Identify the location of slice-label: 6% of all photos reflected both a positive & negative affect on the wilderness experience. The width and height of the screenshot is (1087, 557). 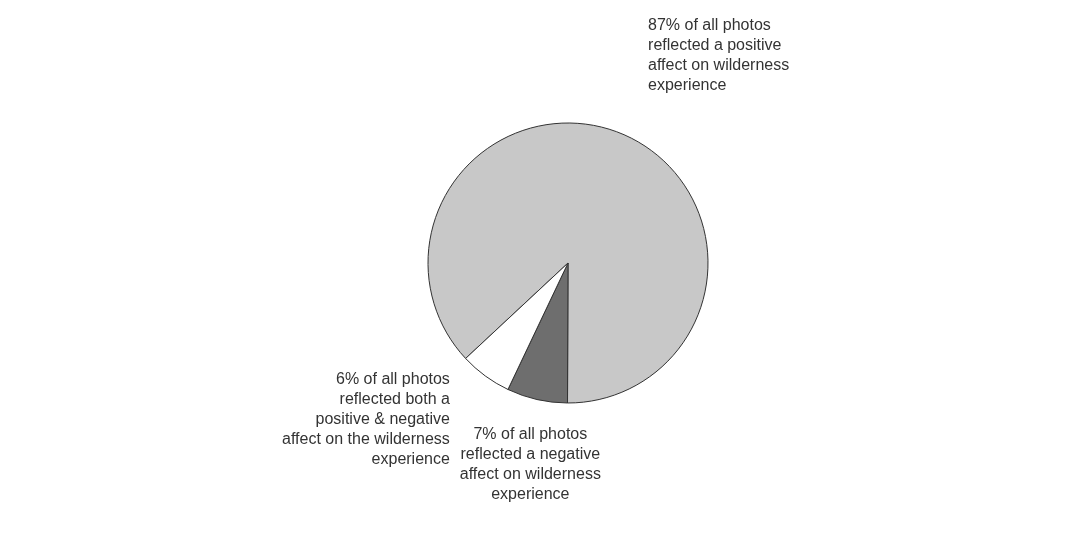
(366, 419).